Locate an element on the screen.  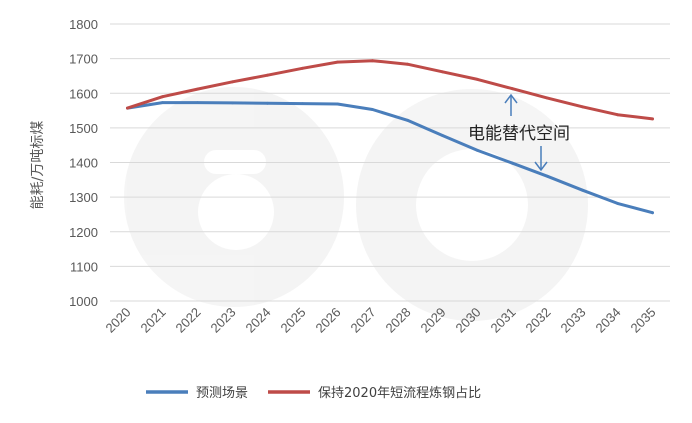
data-point-s1-2026 is located at coordinates (337, 104).